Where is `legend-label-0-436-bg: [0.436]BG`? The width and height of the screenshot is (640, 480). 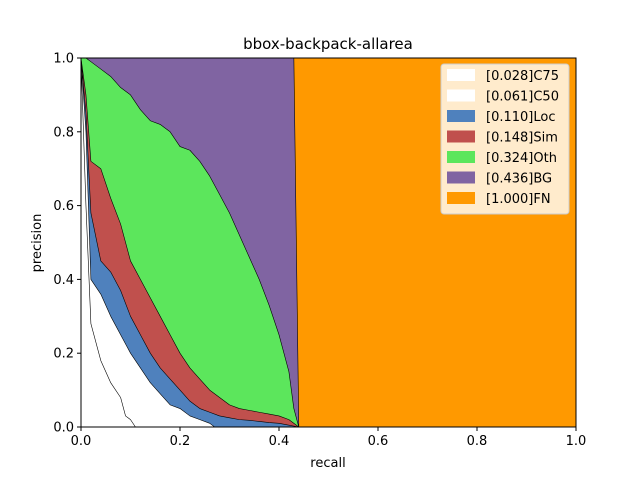
legend-label-0-436-bg: [0.436]BG is located at coordinates (519, 179).